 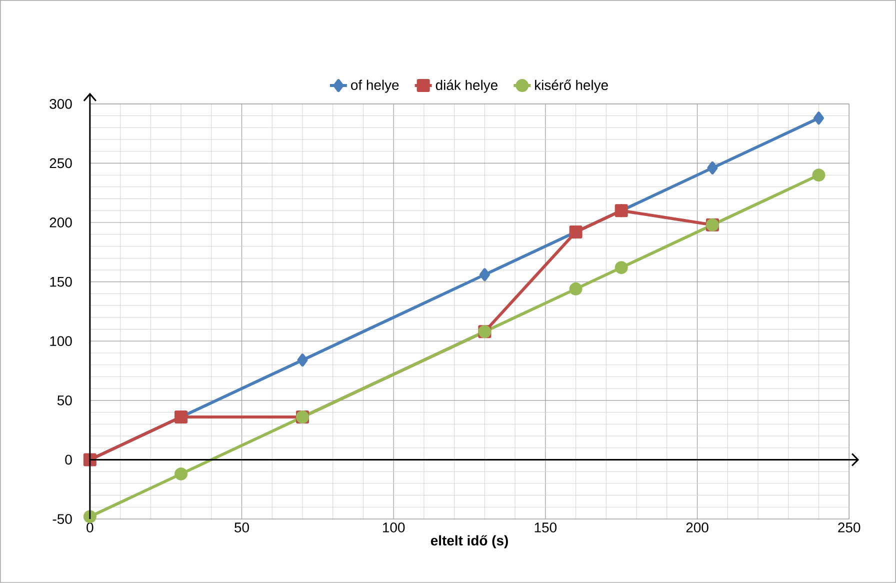 I want to click on x-axis-title: eltelt idő (s), so click(x=469, y=541).